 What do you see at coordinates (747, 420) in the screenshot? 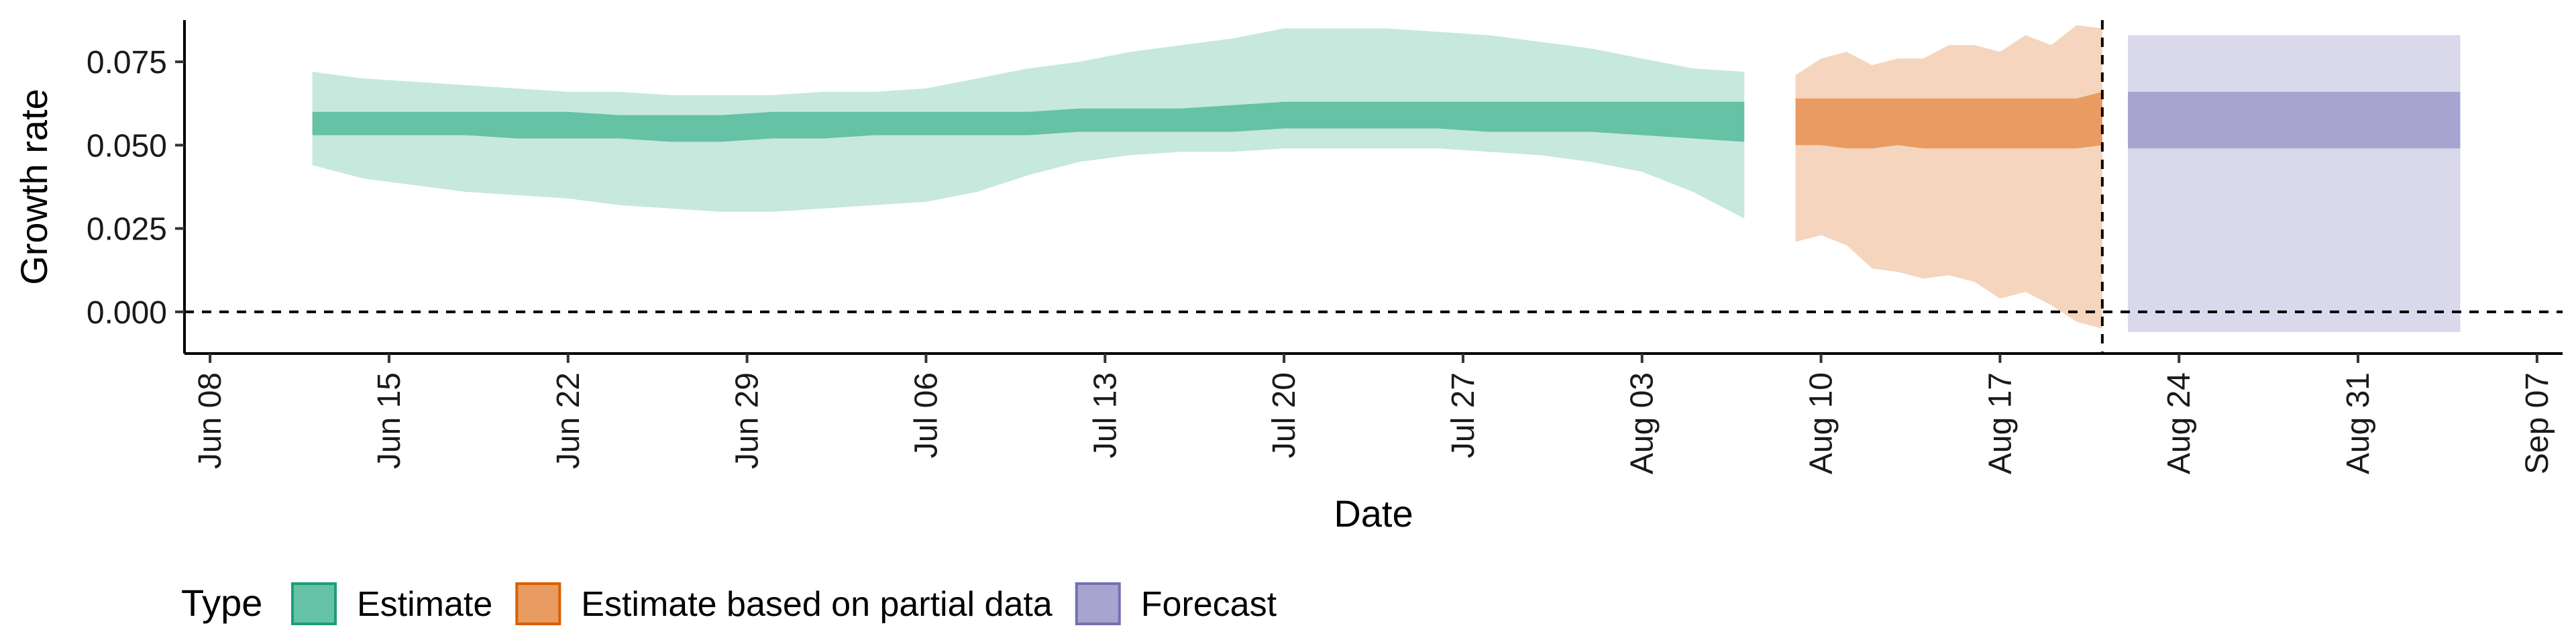
I see `x-tick-label: Jun 29` at bounding box center [747, 420].